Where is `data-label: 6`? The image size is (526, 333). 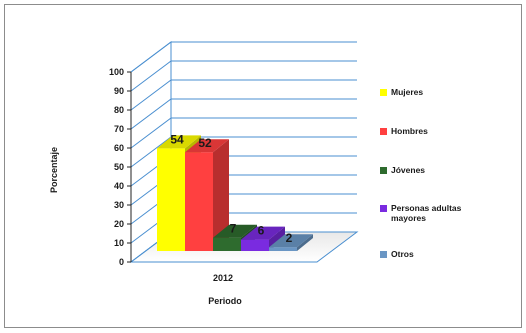
data-label: 6 is located at coordinates (261, 231).